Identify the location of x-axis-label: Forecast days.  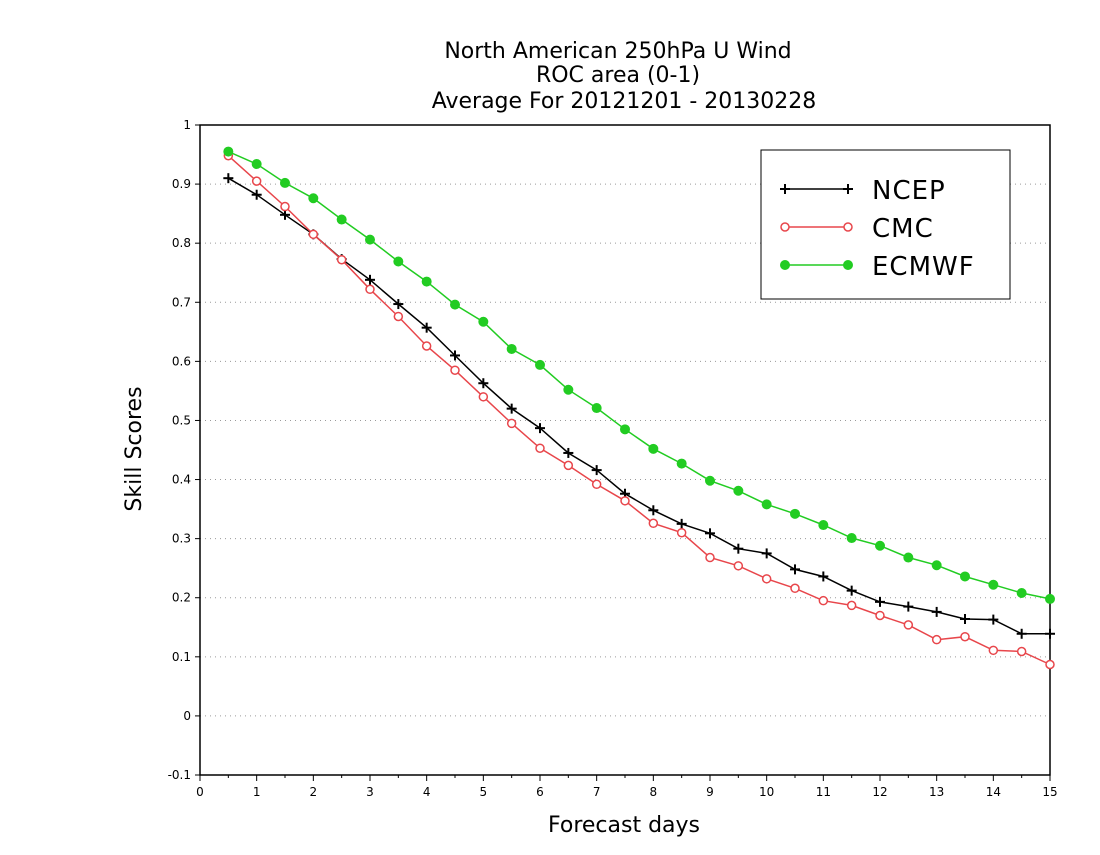
(624, 825).